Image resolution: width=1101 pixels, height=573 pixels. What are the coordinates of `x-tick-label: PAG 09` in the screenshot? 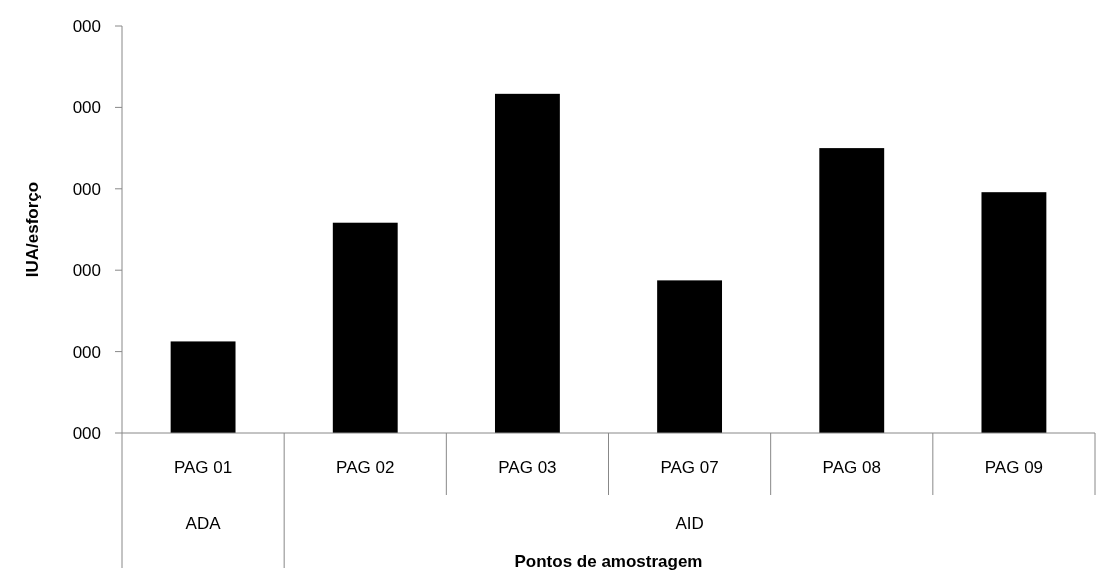 It's located at (1014, 467).